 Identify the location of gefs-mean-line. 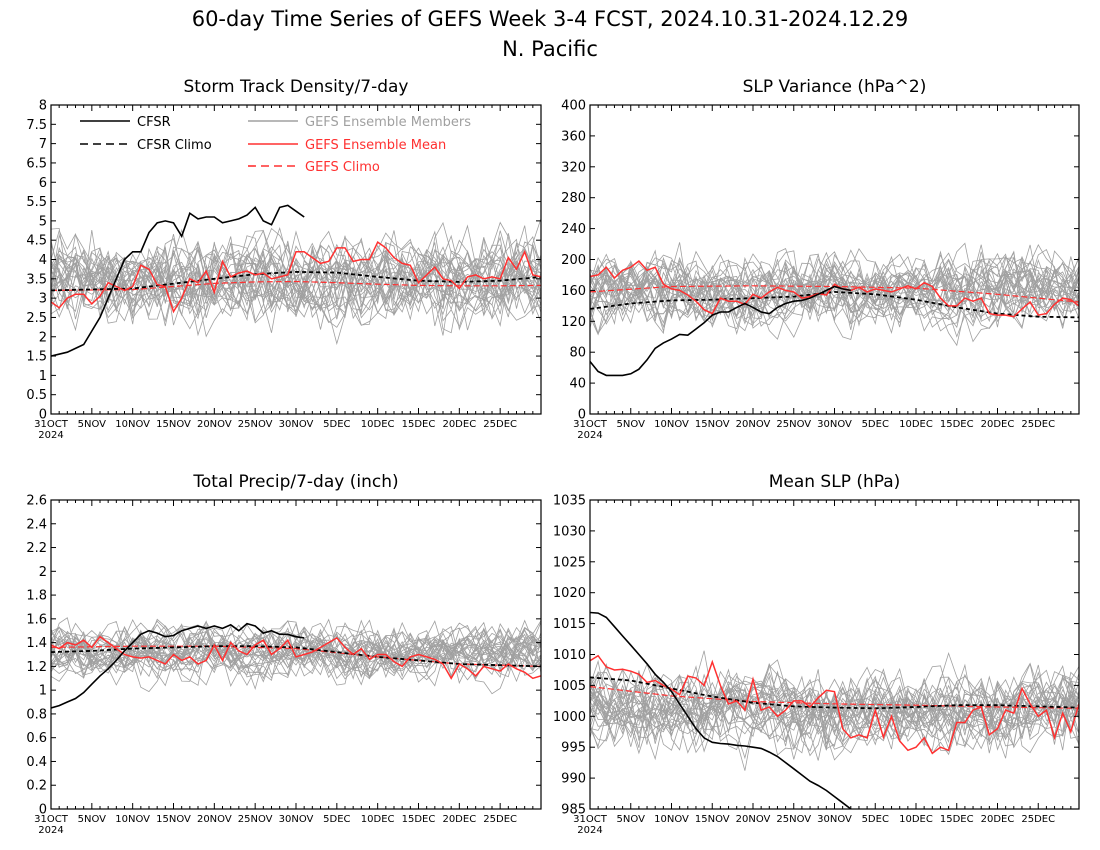
(834, 288).